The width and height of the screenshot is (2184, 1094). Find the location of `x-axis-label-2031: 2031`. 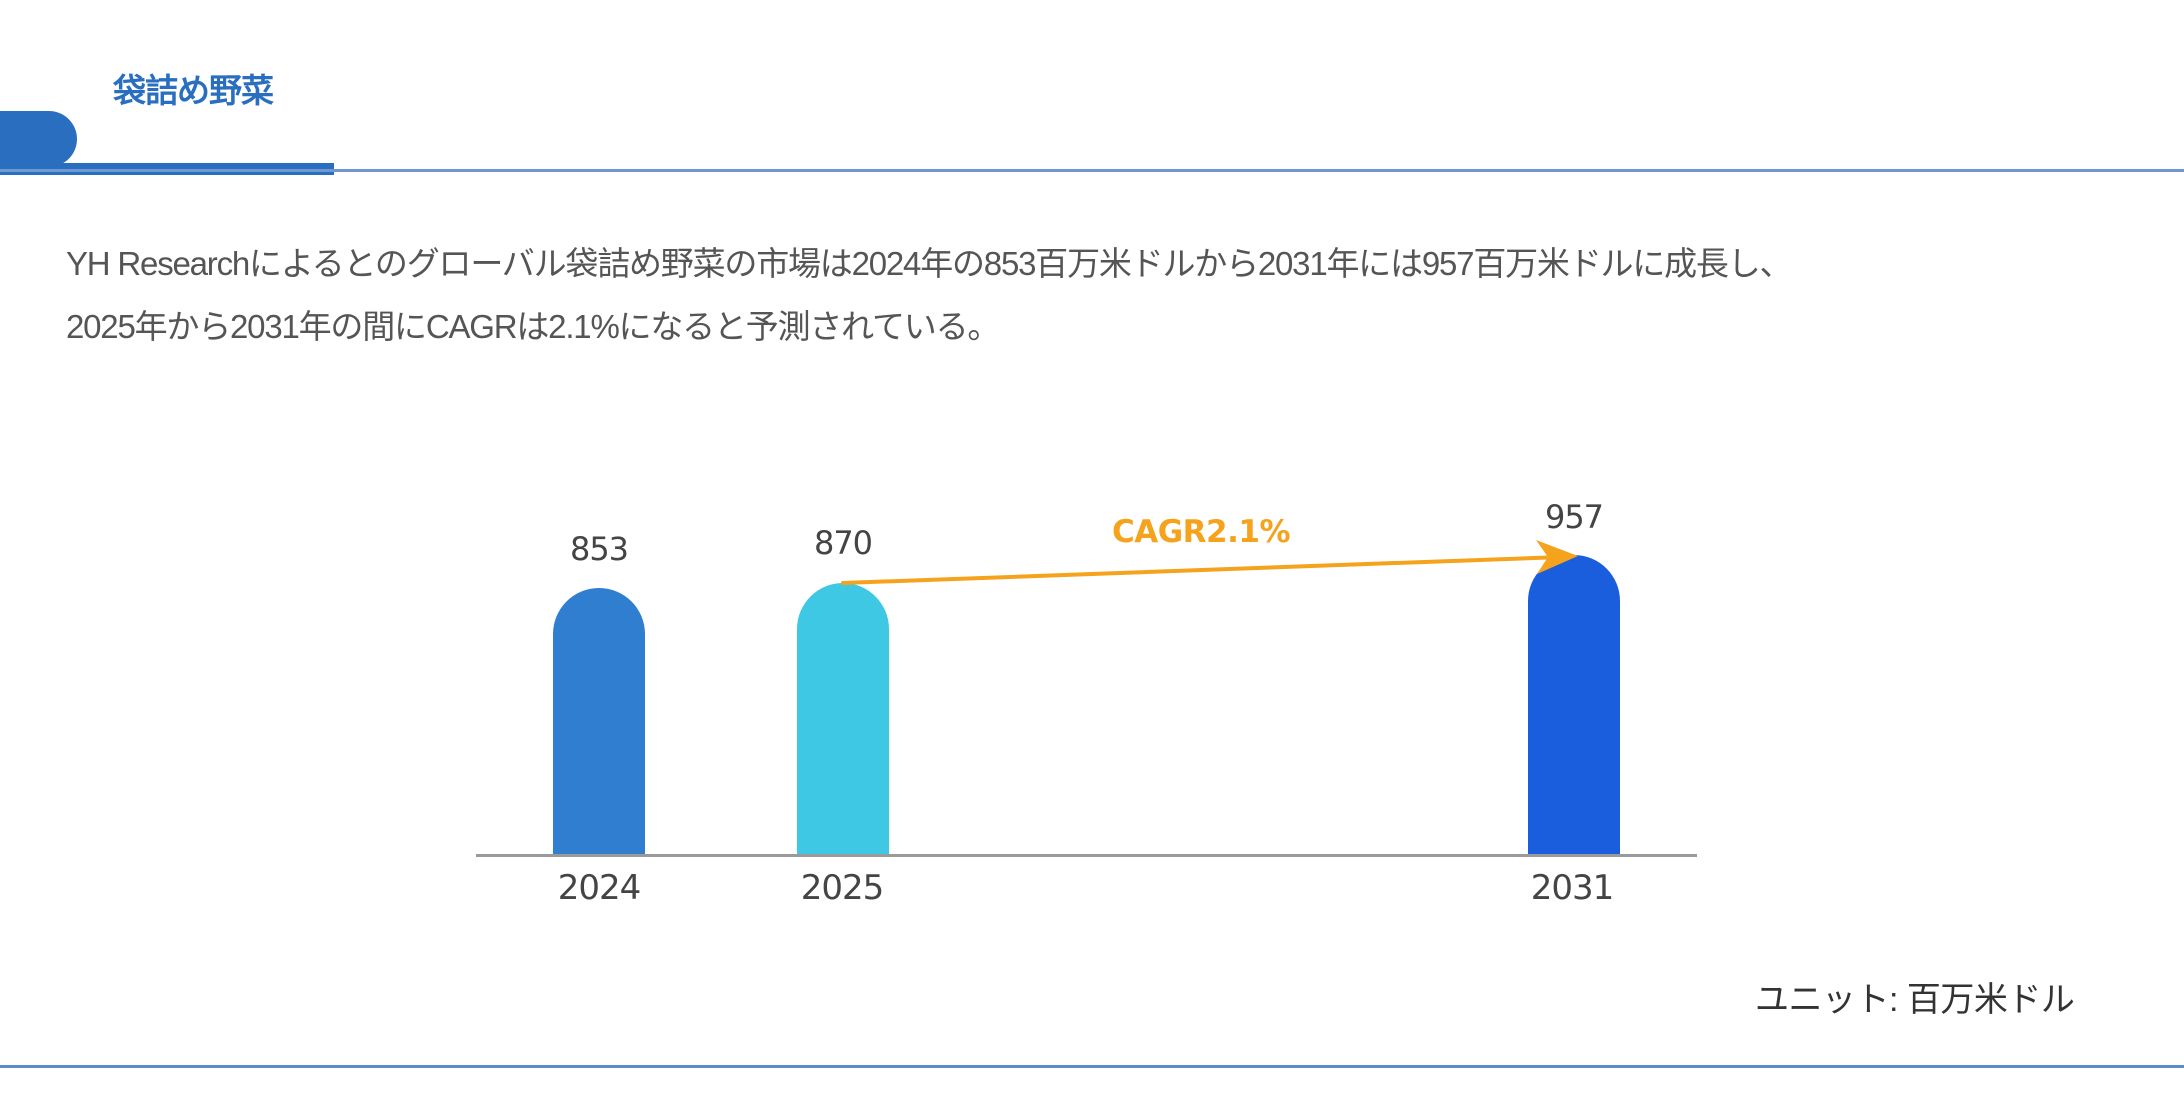

x-axis-label-2031: 2031 is located at coordinates (1572, 888).